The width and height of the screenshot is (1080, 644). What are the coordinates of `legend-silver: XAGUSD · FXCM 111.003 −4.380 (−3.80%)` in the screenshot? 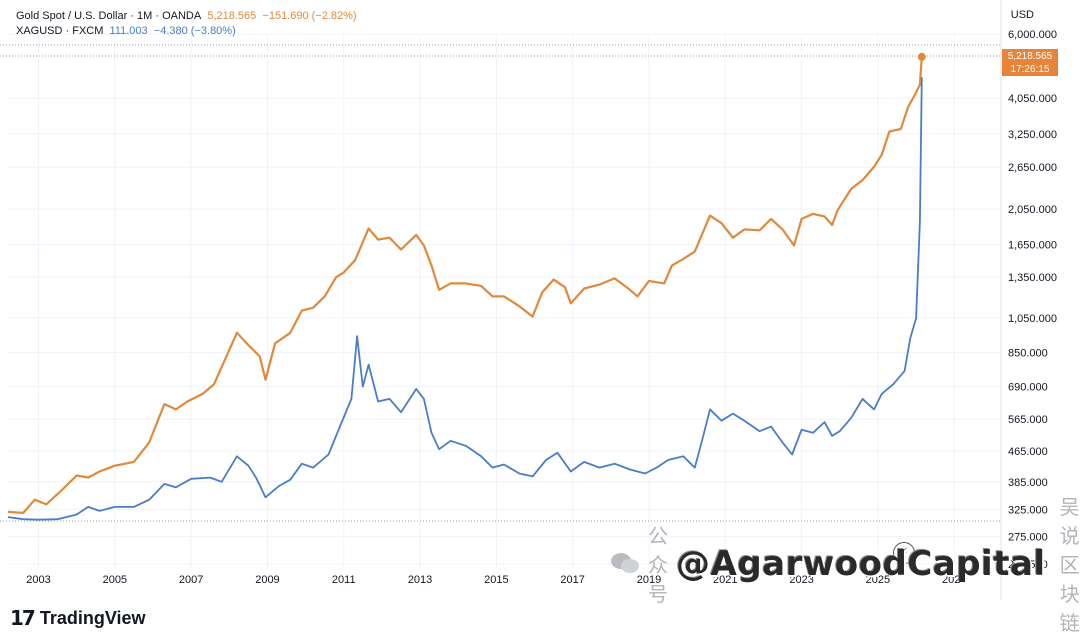 It's located at (126, 31).